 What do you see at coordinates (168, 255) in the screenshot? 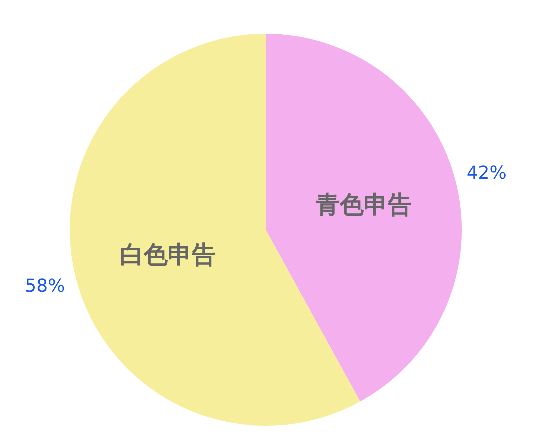
I see `slice-label: 白色申告` at bounding box center [168, 255].